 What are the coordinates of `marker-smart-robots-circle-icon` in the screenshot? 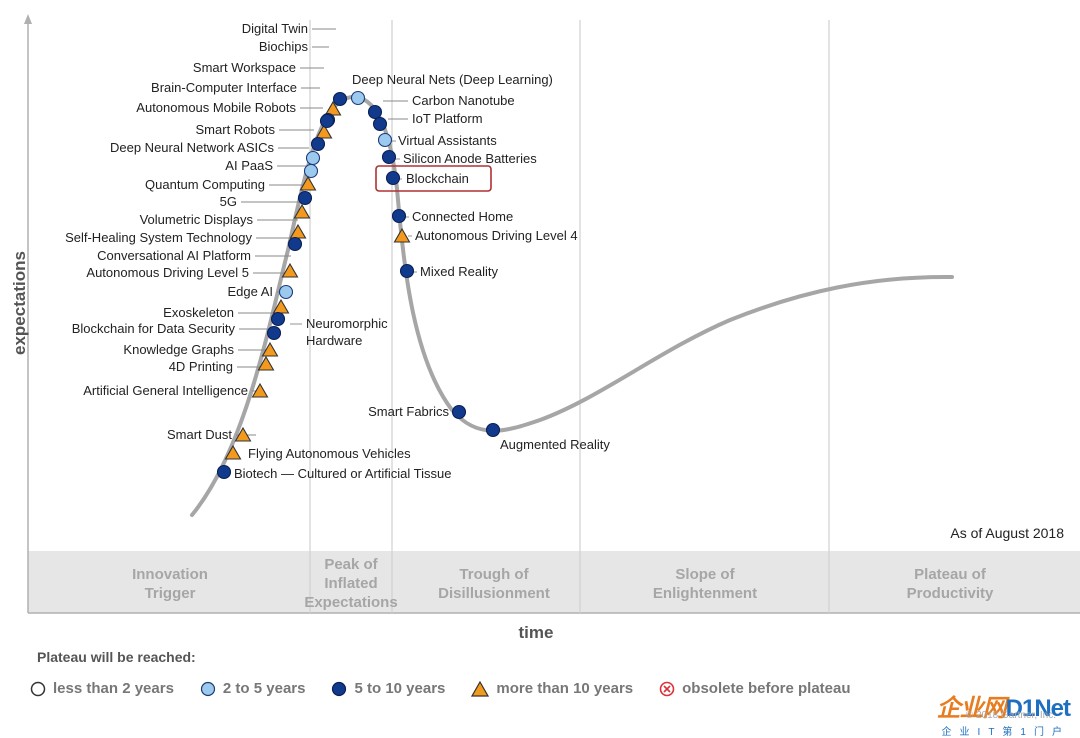 It's located at (318, 144).